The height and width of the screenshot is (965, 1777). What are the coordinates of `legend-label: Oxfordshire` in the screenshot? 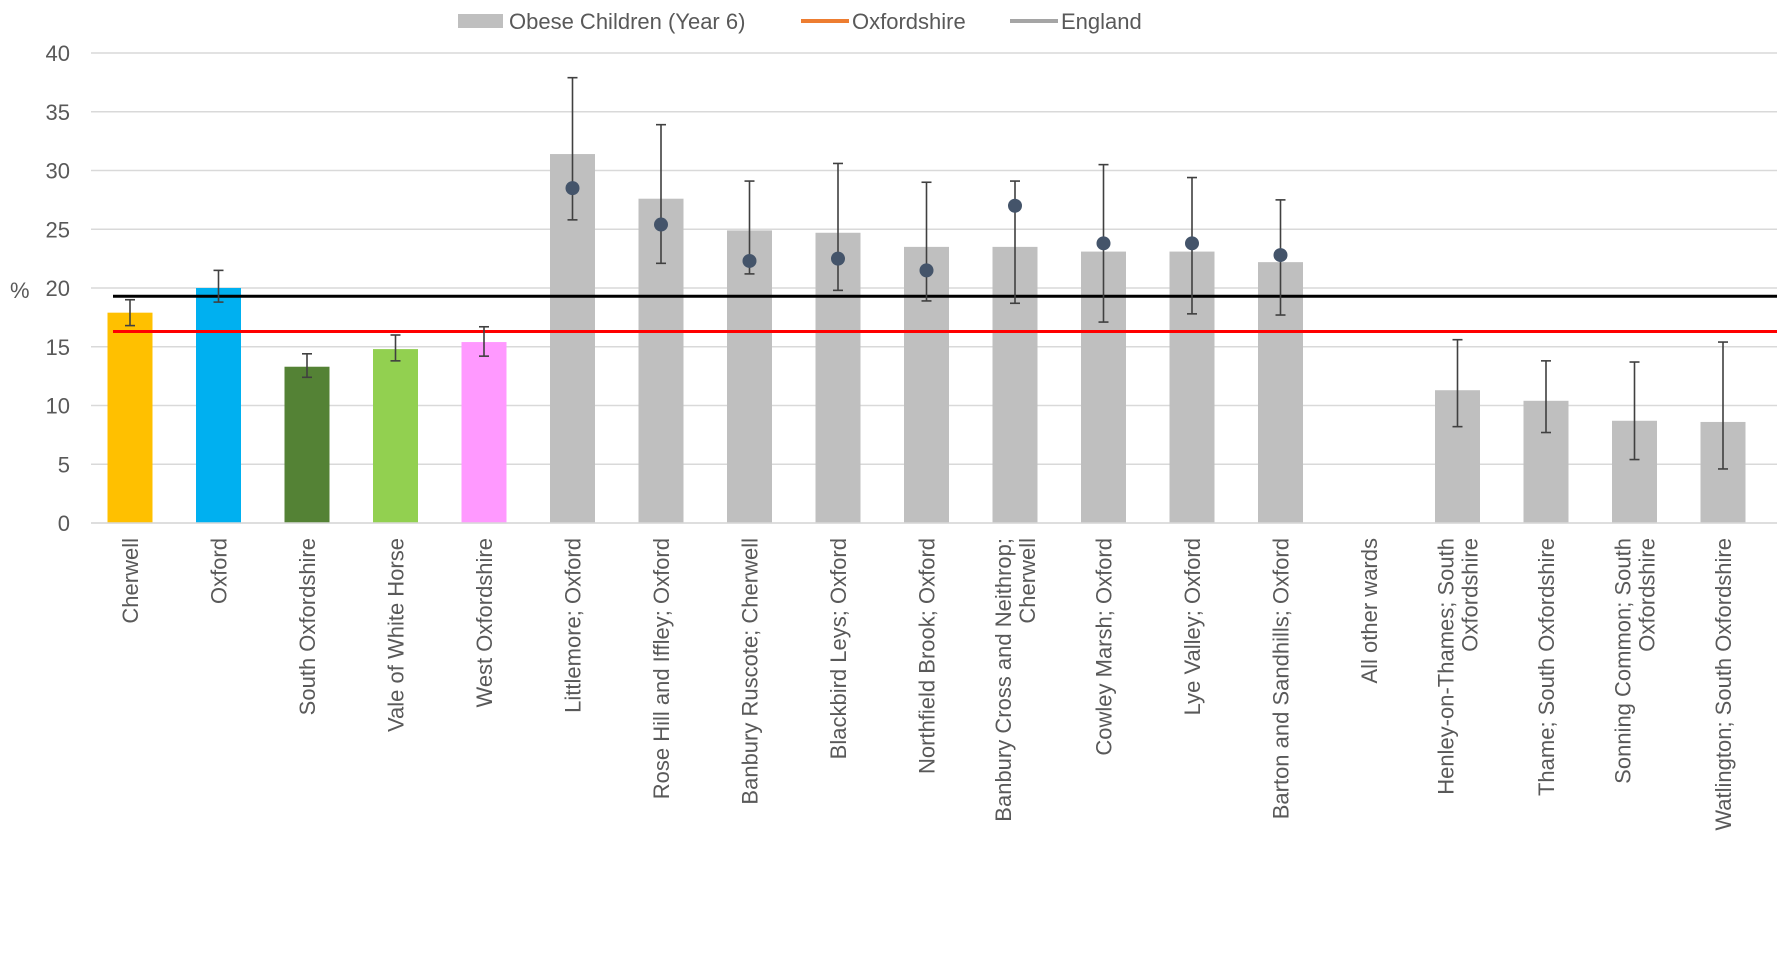 It's located at (909, 21).